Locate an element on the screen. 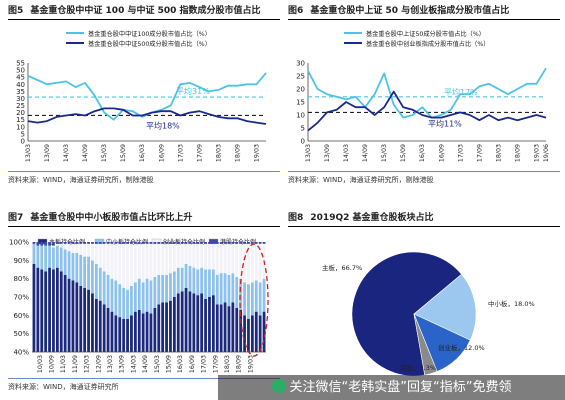 The height and width of the screenshot is (400, 565). figure-5-average-label-0: 平均31% is located at coordinates (193, 91).